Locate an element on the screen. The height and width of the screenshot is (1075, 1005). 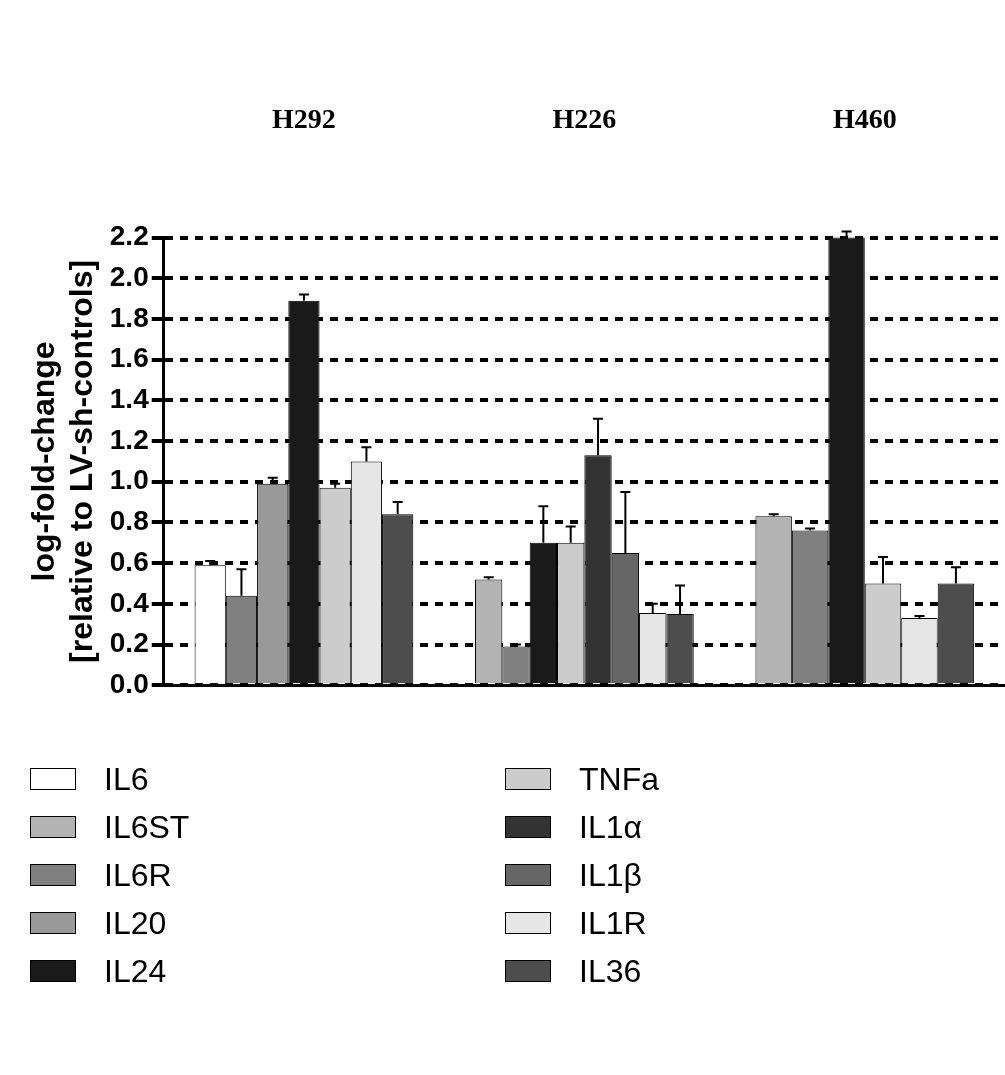
y-tick-label: 0.8 is located at coordinates (129, 521).